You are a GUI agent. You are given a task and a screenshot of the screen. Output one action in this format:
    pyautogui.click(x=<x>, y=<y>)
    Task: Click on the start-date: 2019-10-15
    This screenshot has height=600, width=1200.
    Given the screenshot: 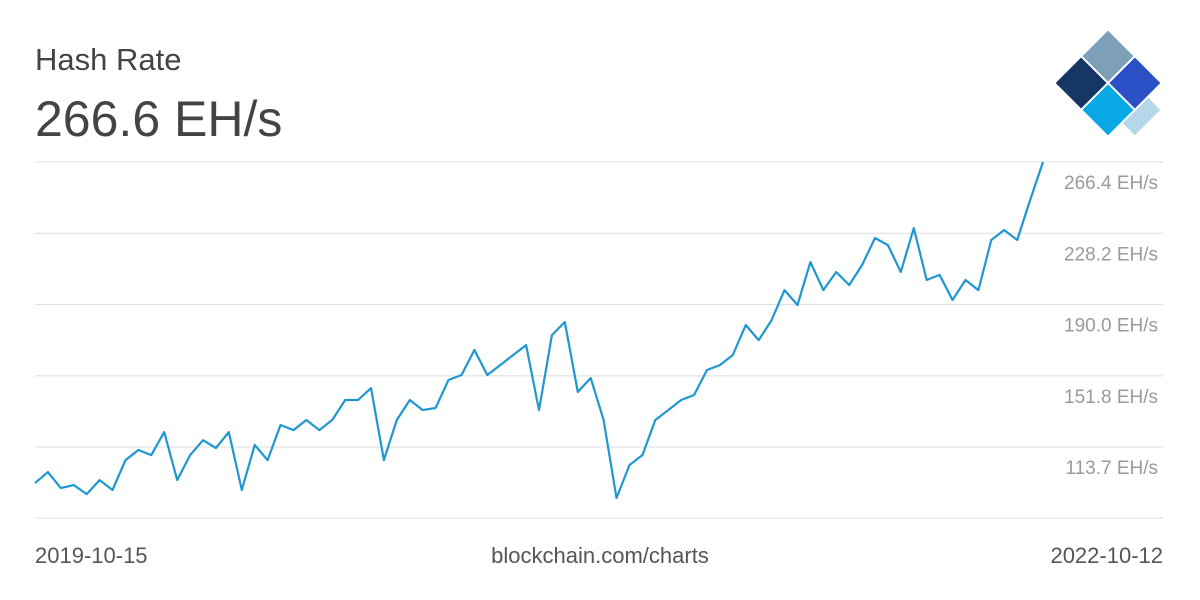 What is the action you would take?
    pyautogui.click(x=91, y=555)
    